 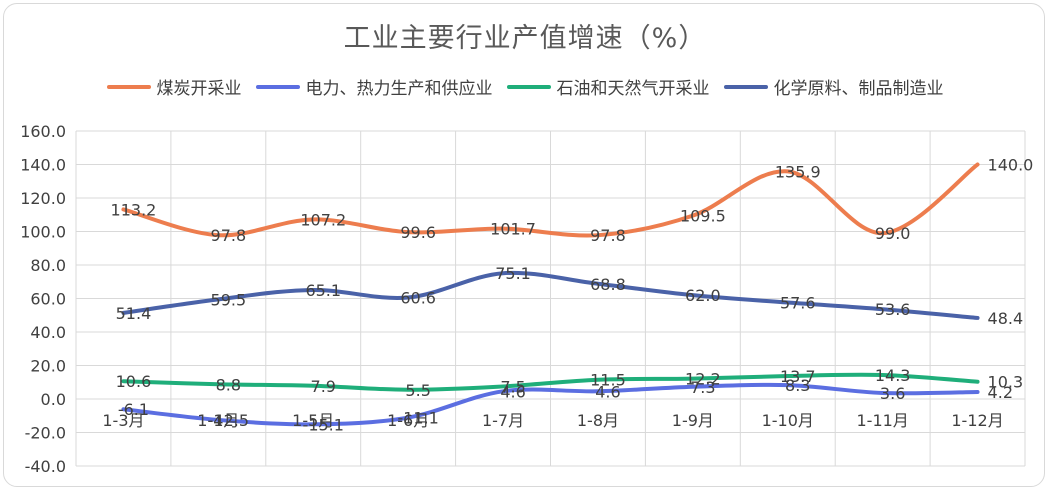 I want to click on legend: 煤炭开采业 电力、热力生产和供应业 石油和天然气开采业 化学原料、制品制造业, so click(x=525, y=86).